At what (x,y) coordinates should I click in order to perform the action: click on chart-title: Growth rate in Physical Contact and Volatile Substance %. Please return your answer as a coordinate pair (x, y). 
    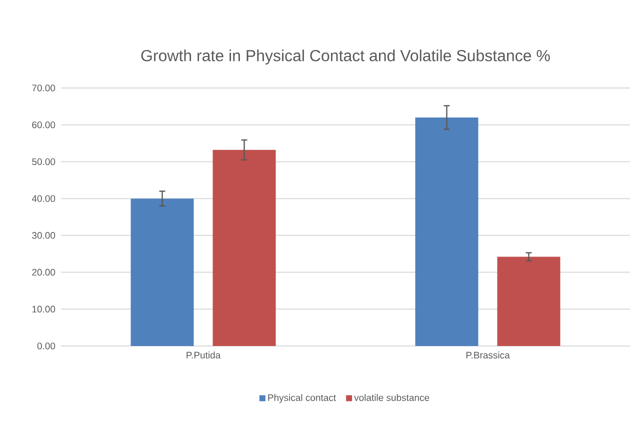
    Looking at the image, I should click on (345, 57).